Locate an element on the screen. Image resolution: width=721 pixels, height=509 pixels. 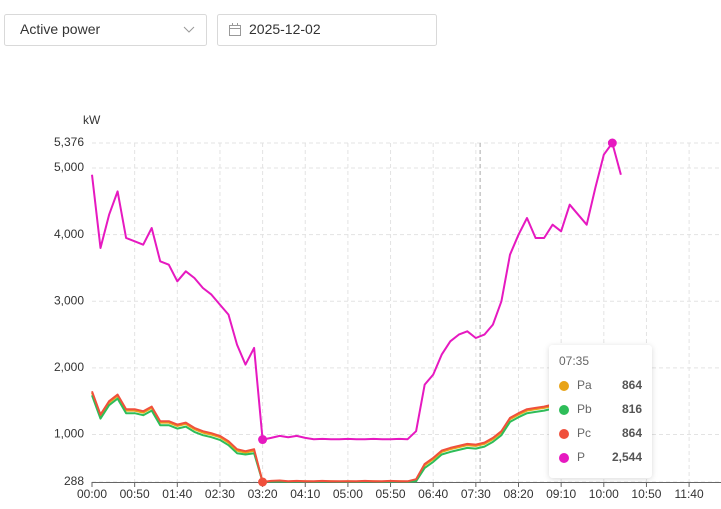
x-tick-label: 10:00 is located at coordinates (604, 494).